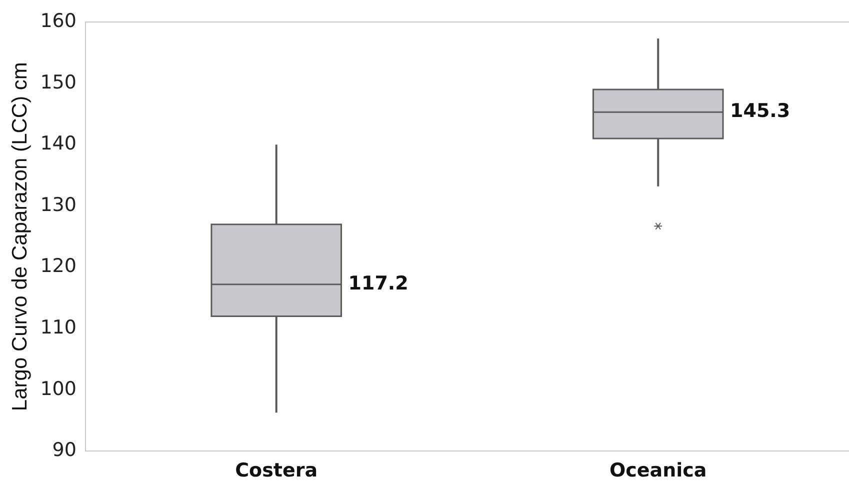 Image resolution: width=849 pixels, height=486 pixels. What do you see at coordinates (58, 143) in the screenshot?
I see `y-tick-label: 140` at bounding box center [58, 143].